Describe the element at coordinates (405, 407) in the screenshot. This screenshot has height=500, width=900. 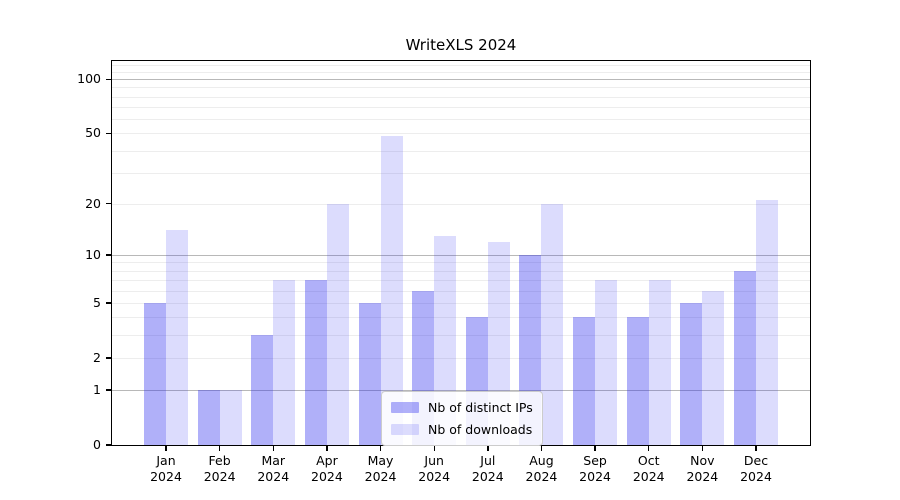
I see `legend-swatch-distinct-ips` at that location.